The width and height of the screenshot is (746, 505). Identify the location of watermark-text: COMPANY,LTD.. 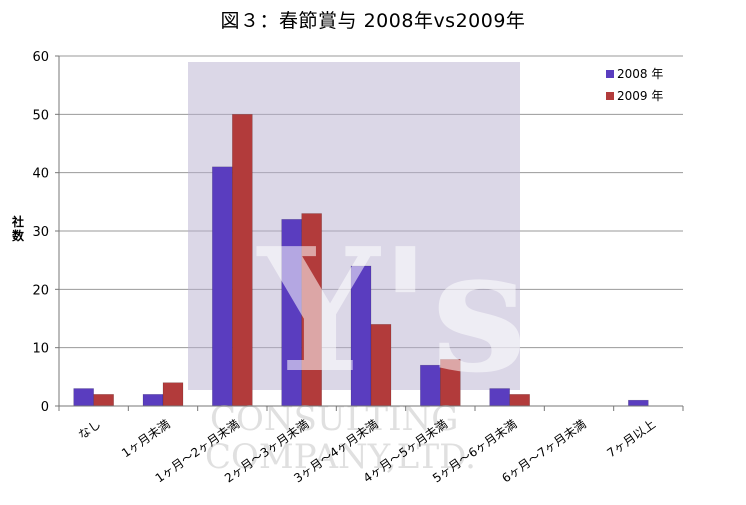
(340, 457).